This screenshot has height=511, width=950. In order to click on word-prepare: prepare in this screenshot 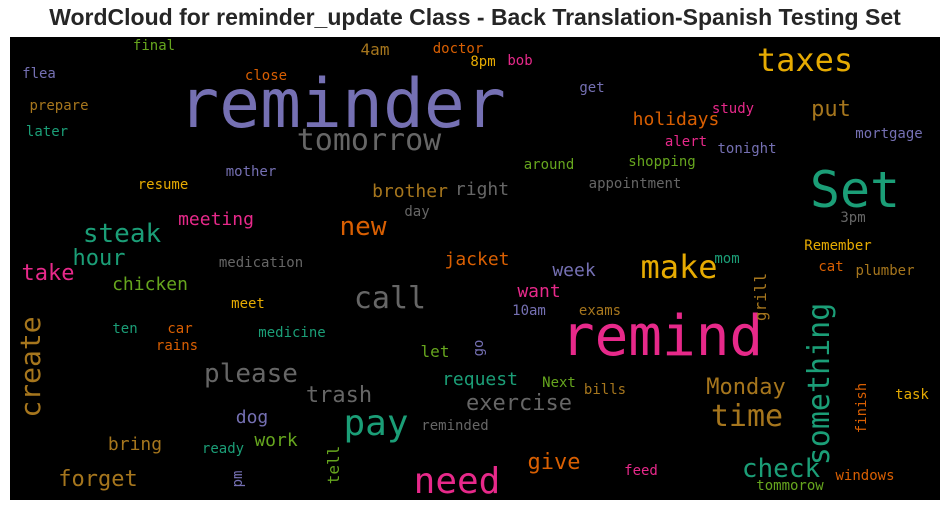, I will do `click(59, 106)`.